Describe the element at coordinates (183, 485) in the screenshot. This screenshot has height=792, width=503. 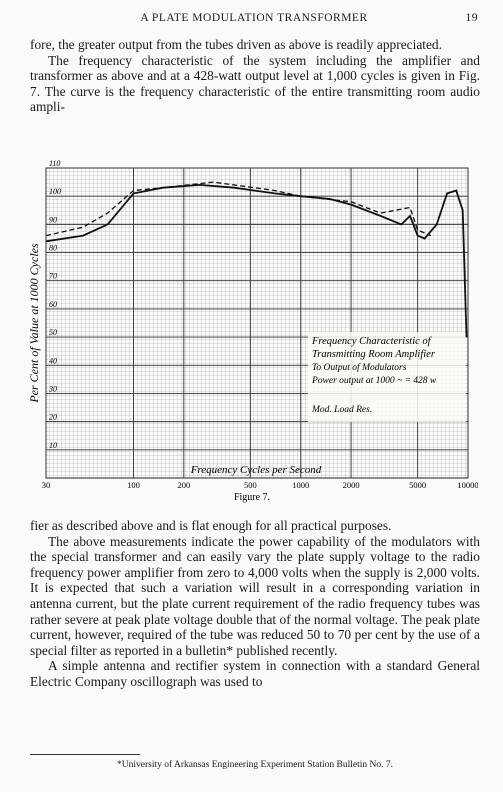
I see `x-tick-label: 200` at that location.